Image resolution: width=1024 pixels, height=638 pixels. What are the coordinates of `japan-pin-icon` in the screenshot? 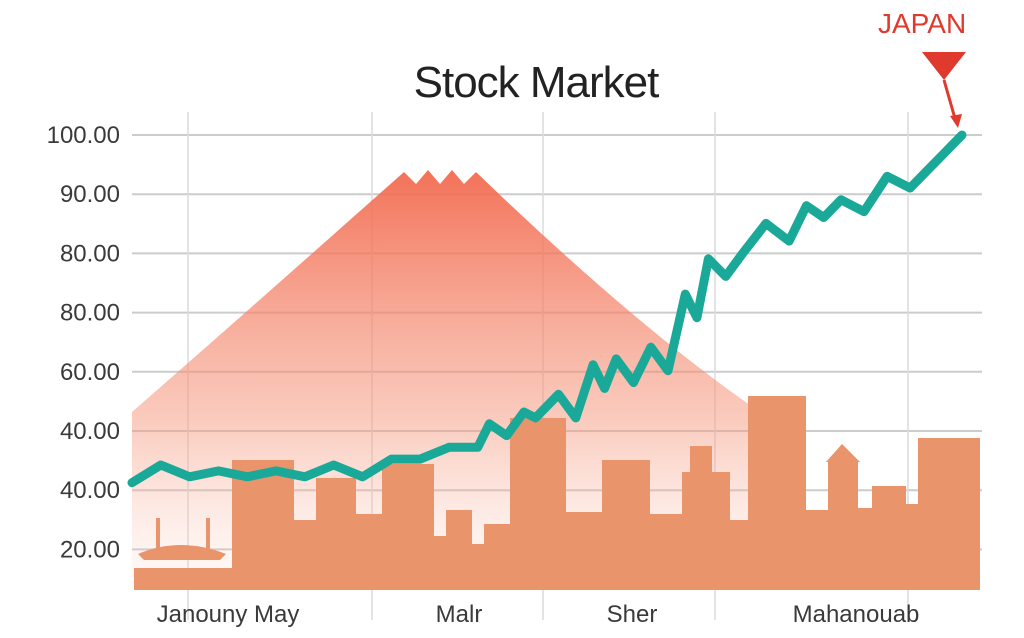 It's located at (944, 90).